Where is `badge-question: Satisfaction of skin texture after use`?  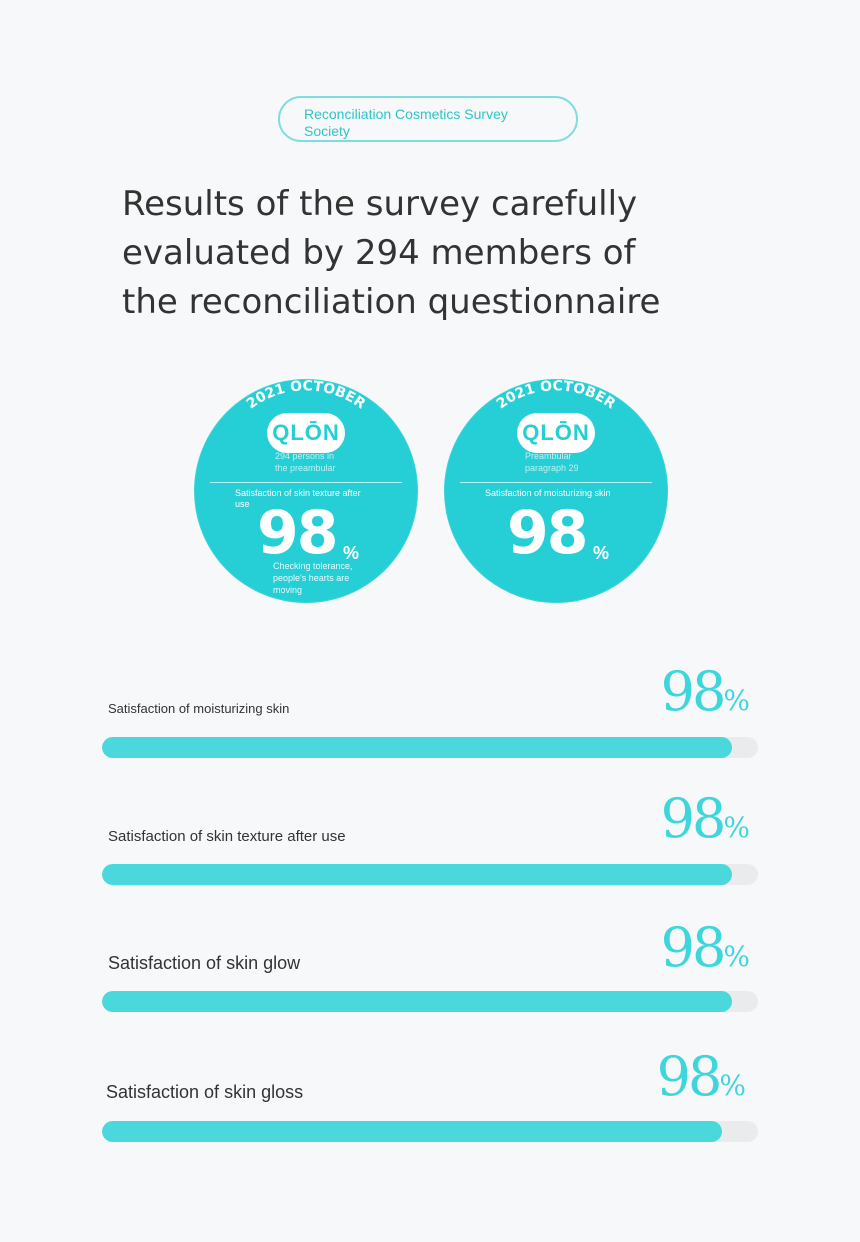
badge-question: Satisfaction of skin texture after use is located at coordinates (298, 498).